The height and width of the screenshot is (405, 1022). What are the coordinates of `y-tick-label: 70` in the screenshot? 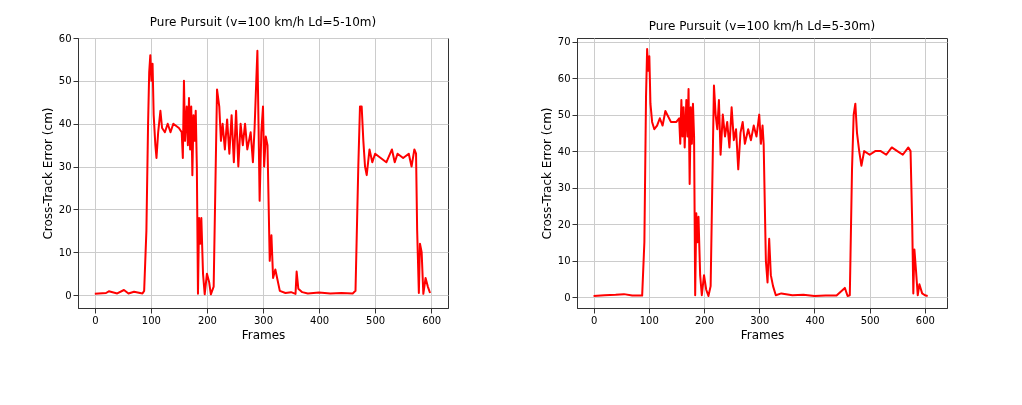 It's located at (564, 42).